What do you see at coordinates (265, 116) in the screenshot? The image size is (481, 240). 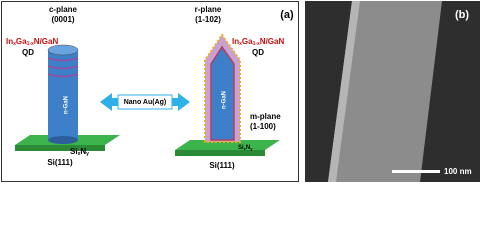 I see `plane-label: m-plane` at bounding box center [265, 116].